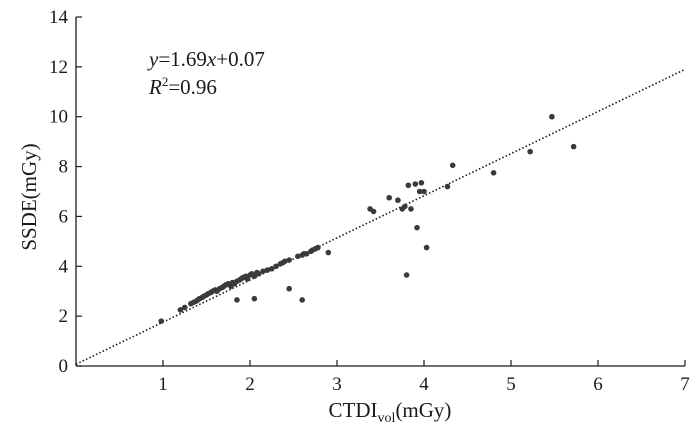 The height and width of the screenshot is (431, 700). I want to click on y-tick-label: 4, so click(64, 266).